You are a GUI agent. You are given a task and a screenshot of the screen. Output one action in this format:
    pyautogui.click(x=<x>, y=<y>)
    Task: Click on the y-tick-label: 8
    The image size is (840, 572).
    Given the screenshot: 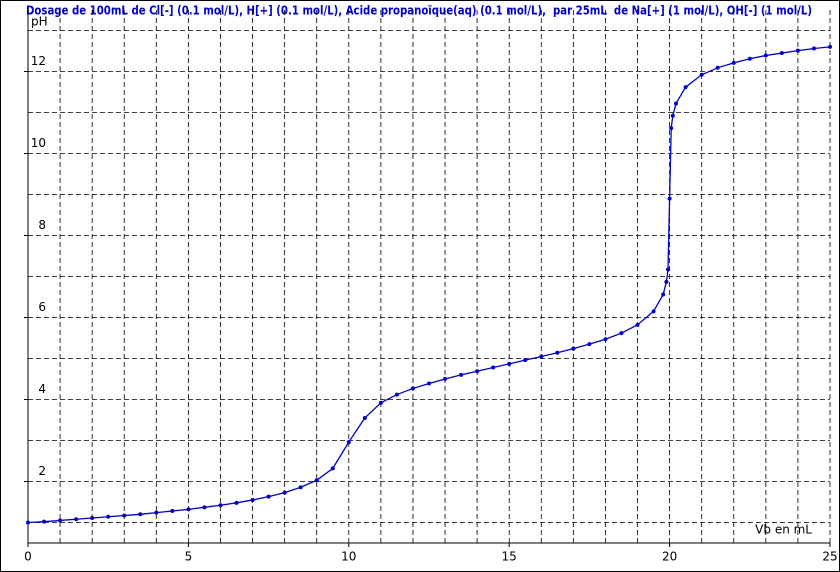 What is the action you would take?
    pyautogui.click(x=42, y=225)
    